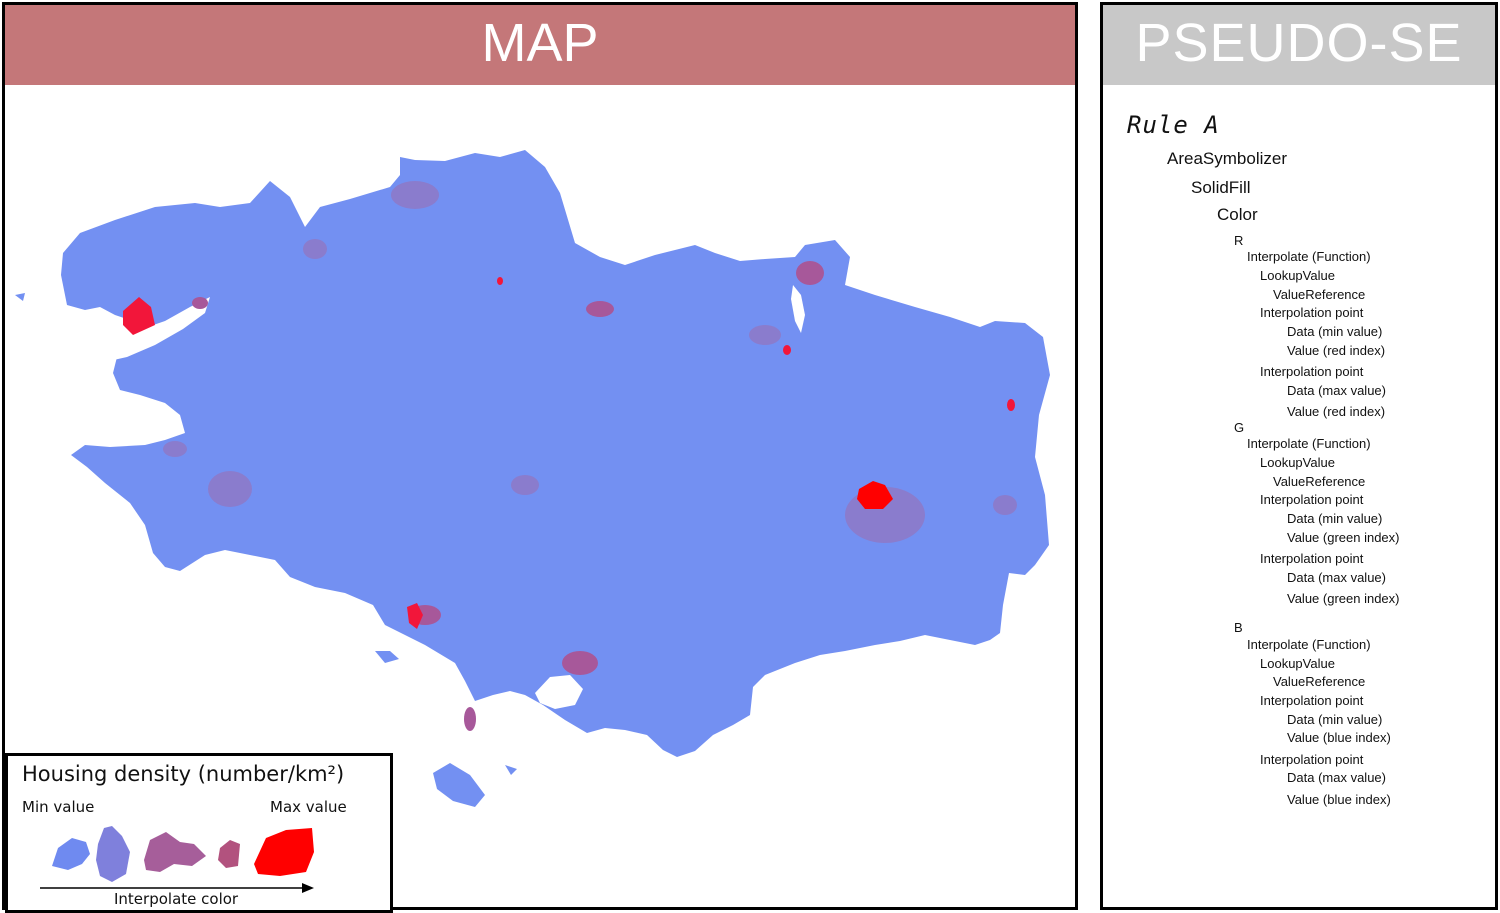  I want to click on channel-r-value-2: Value (red index), so click(1336, 411).